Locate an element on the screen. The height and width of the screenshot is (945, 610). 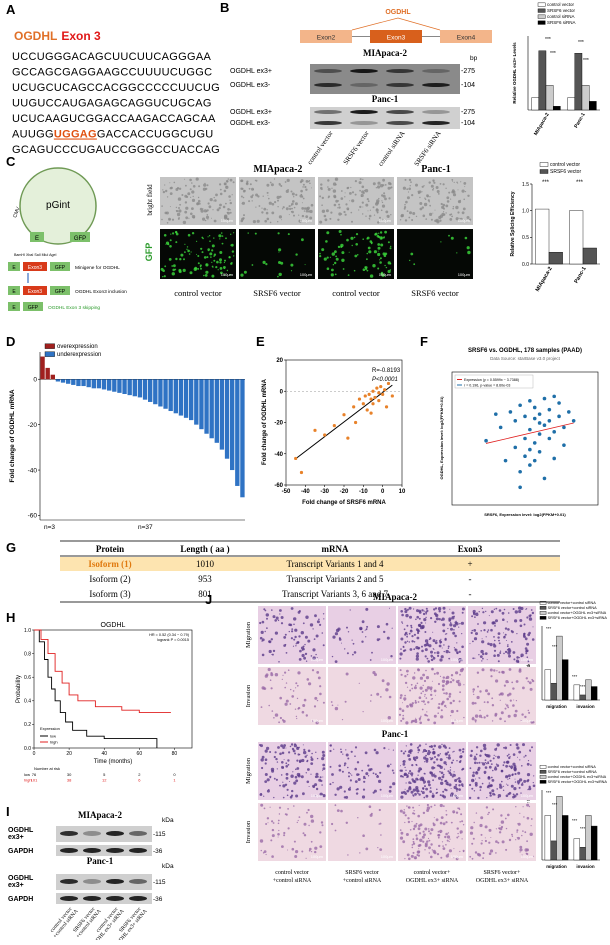
title-gene: OGDHL is located at coordinates (35, 36).